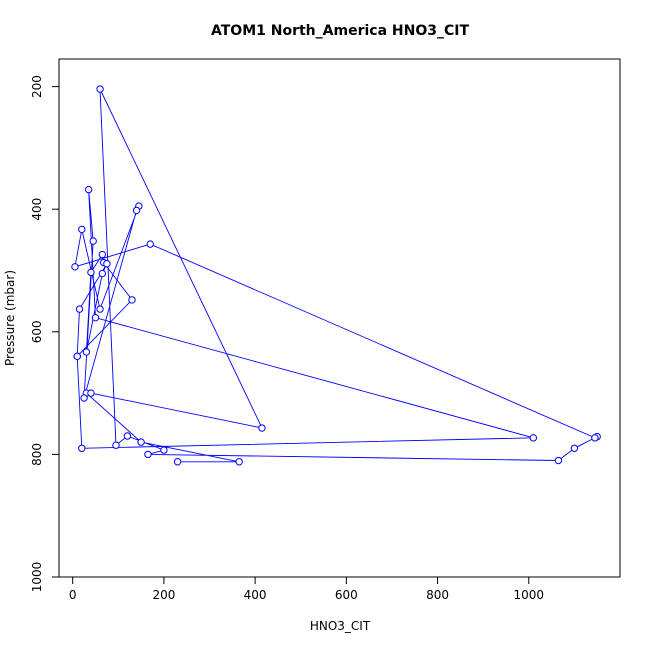 Image resolution: width=650 pixels, height=650 pixels. I want to click on x-tick-label: 400, so click(255, 595).